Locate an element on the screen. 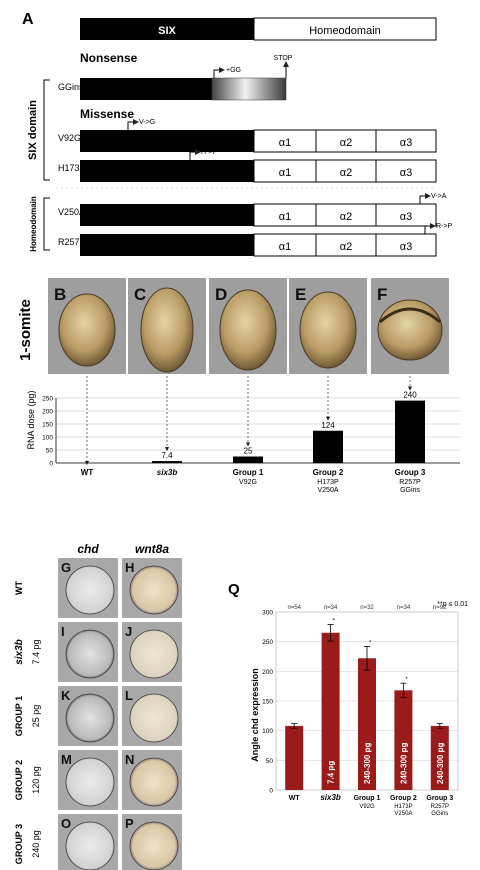 This screenshot has height=870, width=480. q-ytick-label: 50 is located at coordinates (270, 761).